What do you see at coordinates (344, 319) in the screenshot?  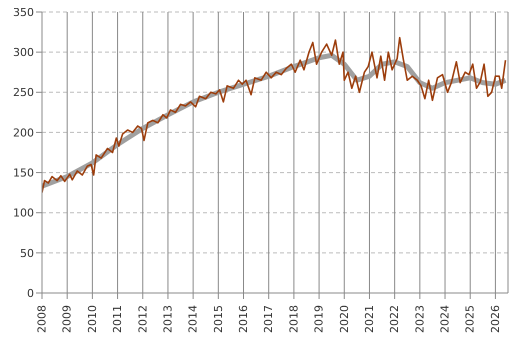 I see `x-tick-label: 2020` at bounding box center [344, 319].